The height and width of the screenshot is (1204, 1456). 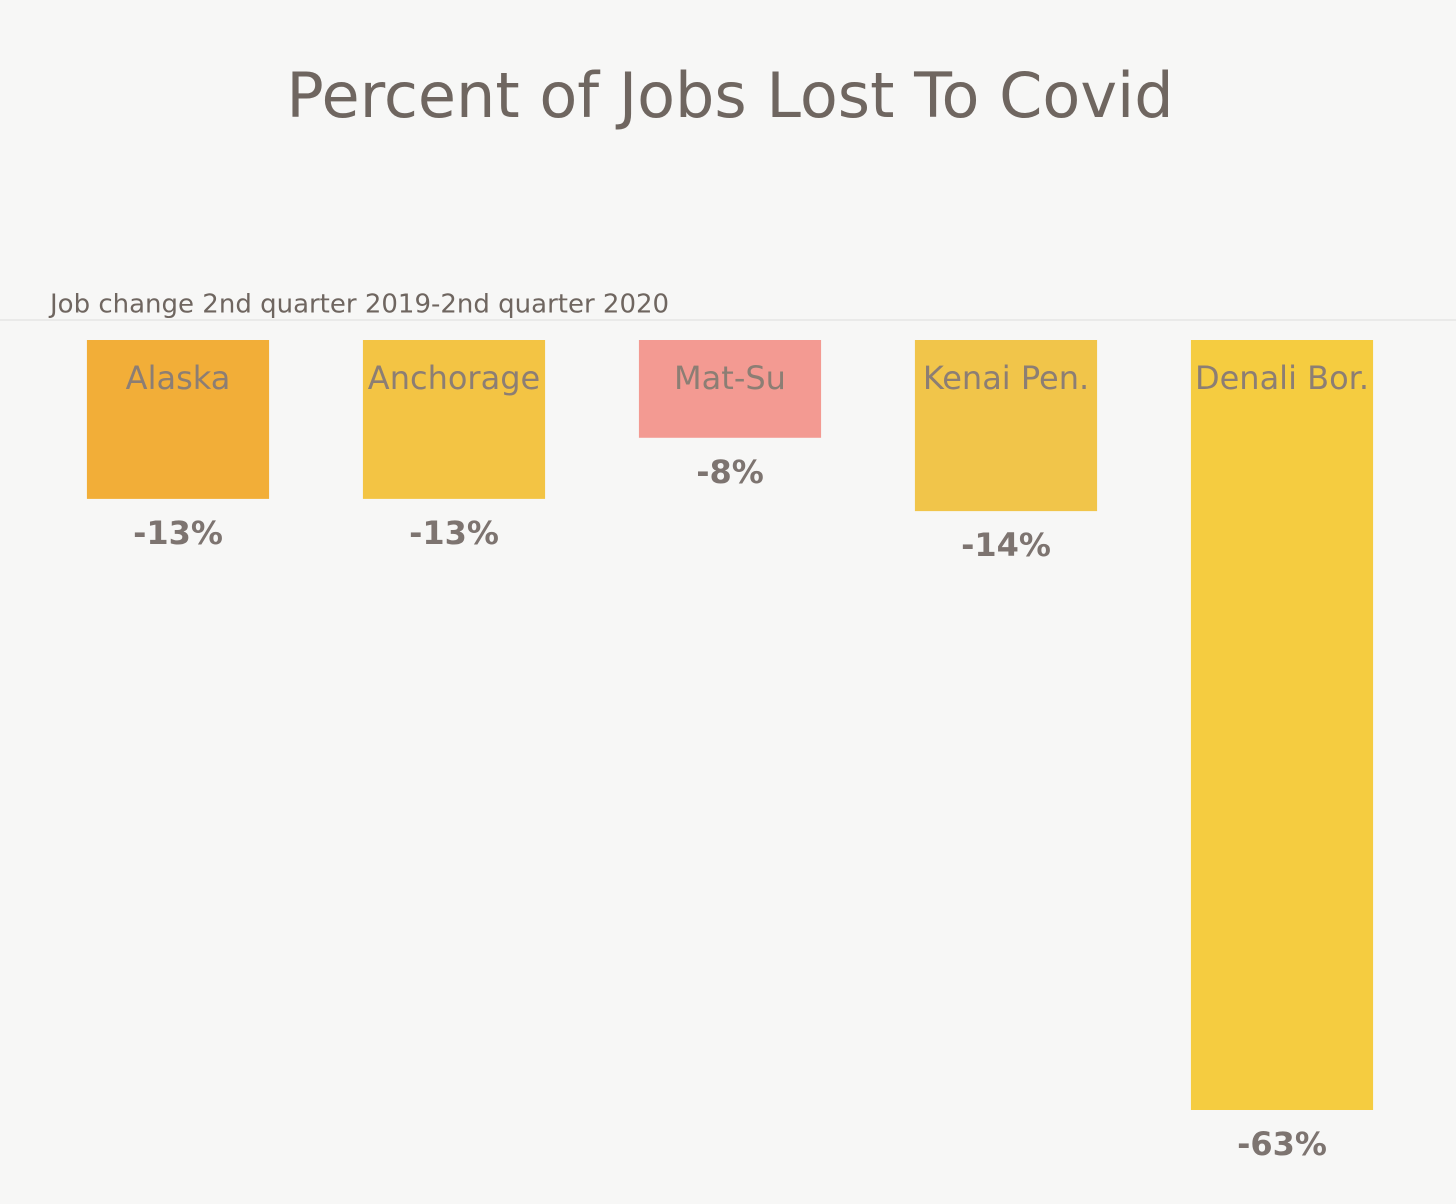 What do you see at coordinates (730, 378) in the screenshot?
I see `category-label: Mat-Su` at bounding box center [730, 378].